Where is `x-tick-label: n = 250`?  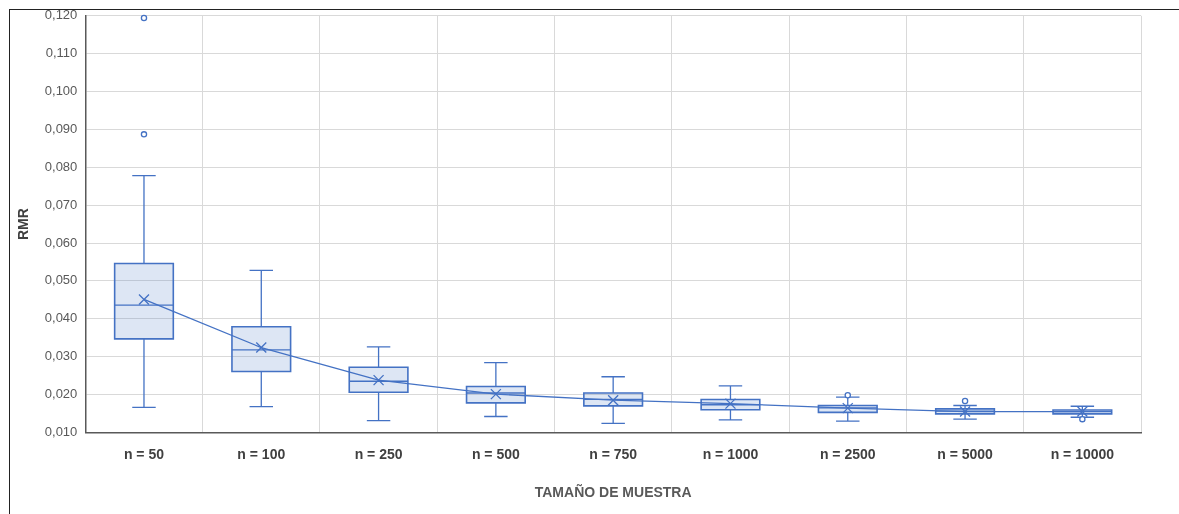
x-tick-label: n = 250 is located at coordinates (378, 453).